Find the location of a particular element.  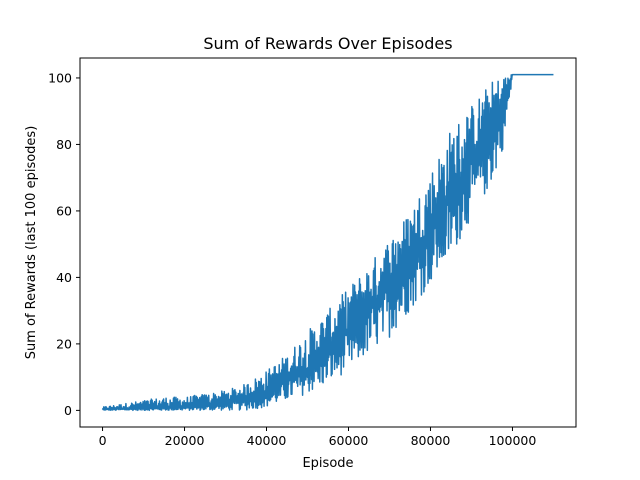

y-tick-label: 40 is located at coordinates (64, 277).